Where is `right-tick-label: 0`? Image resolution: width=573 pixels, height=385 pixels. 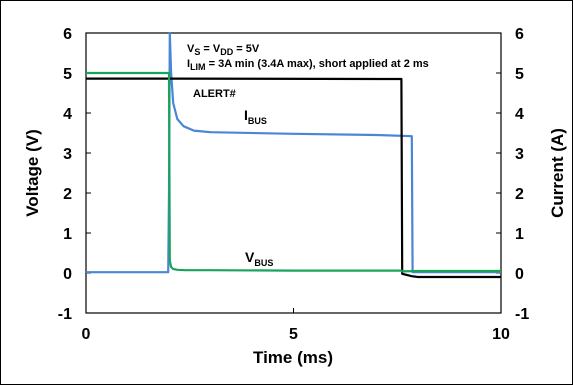 right-tick-label: 0 is located at coordinates (519, 274).